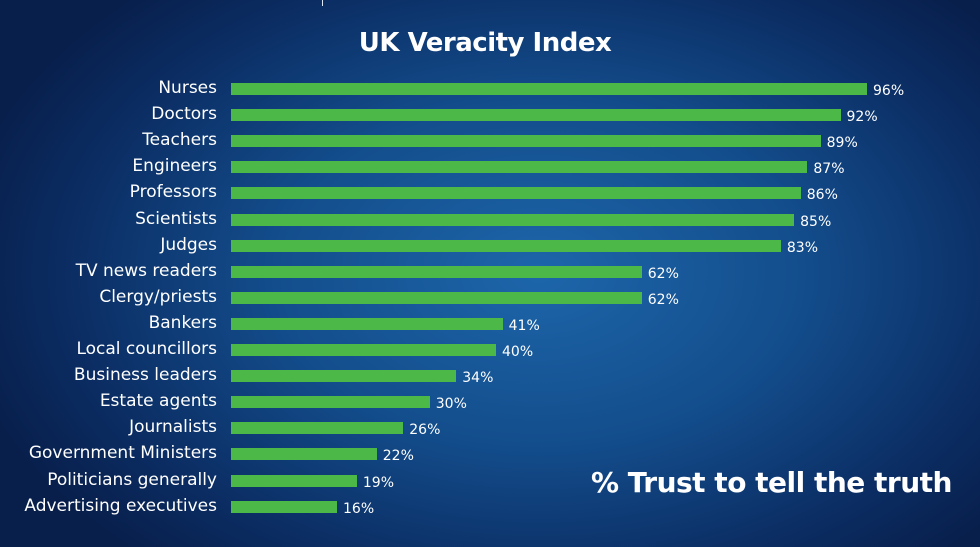 The image size is (980, 547). Describe the element at coordinates (862, 117) in the screenshot. I see `value-label: 92%` at that location.